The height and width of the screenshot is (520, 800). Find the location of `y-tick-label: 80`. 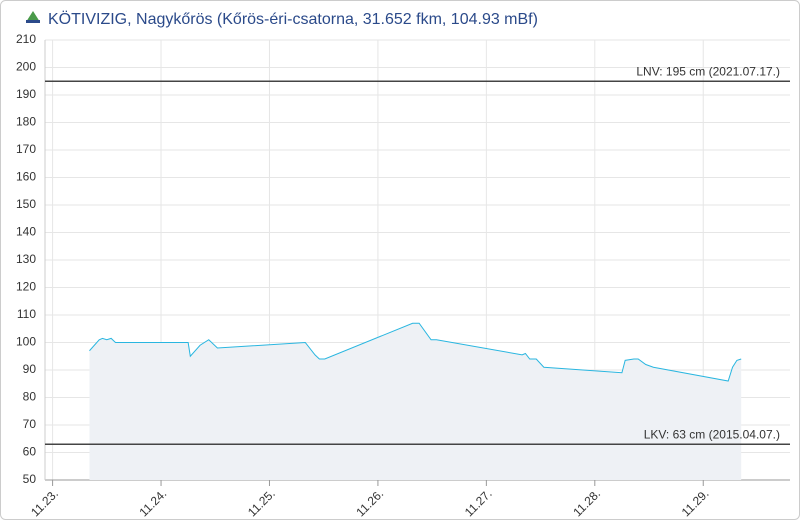

y-tick-label: 80 is located at coordinates (30, 397).